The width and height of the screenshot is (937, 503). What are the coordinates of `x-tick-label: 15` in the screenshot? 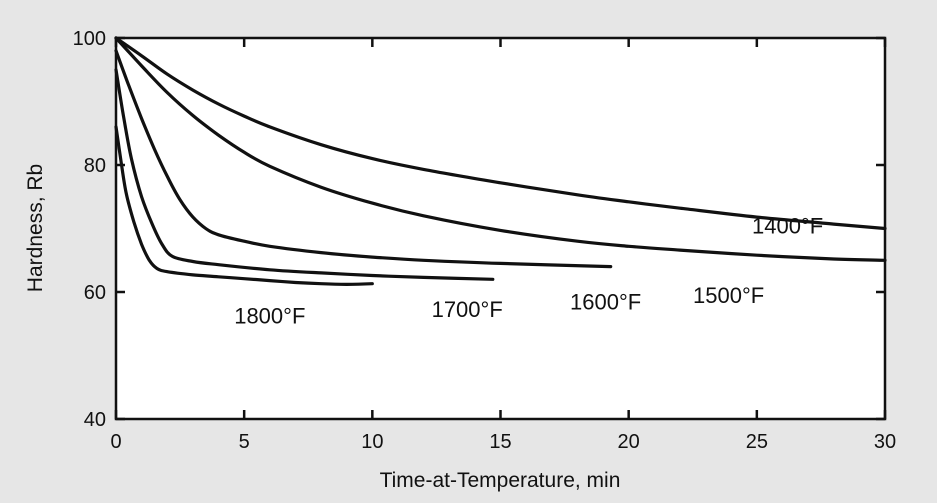 It's located at (500, 442).